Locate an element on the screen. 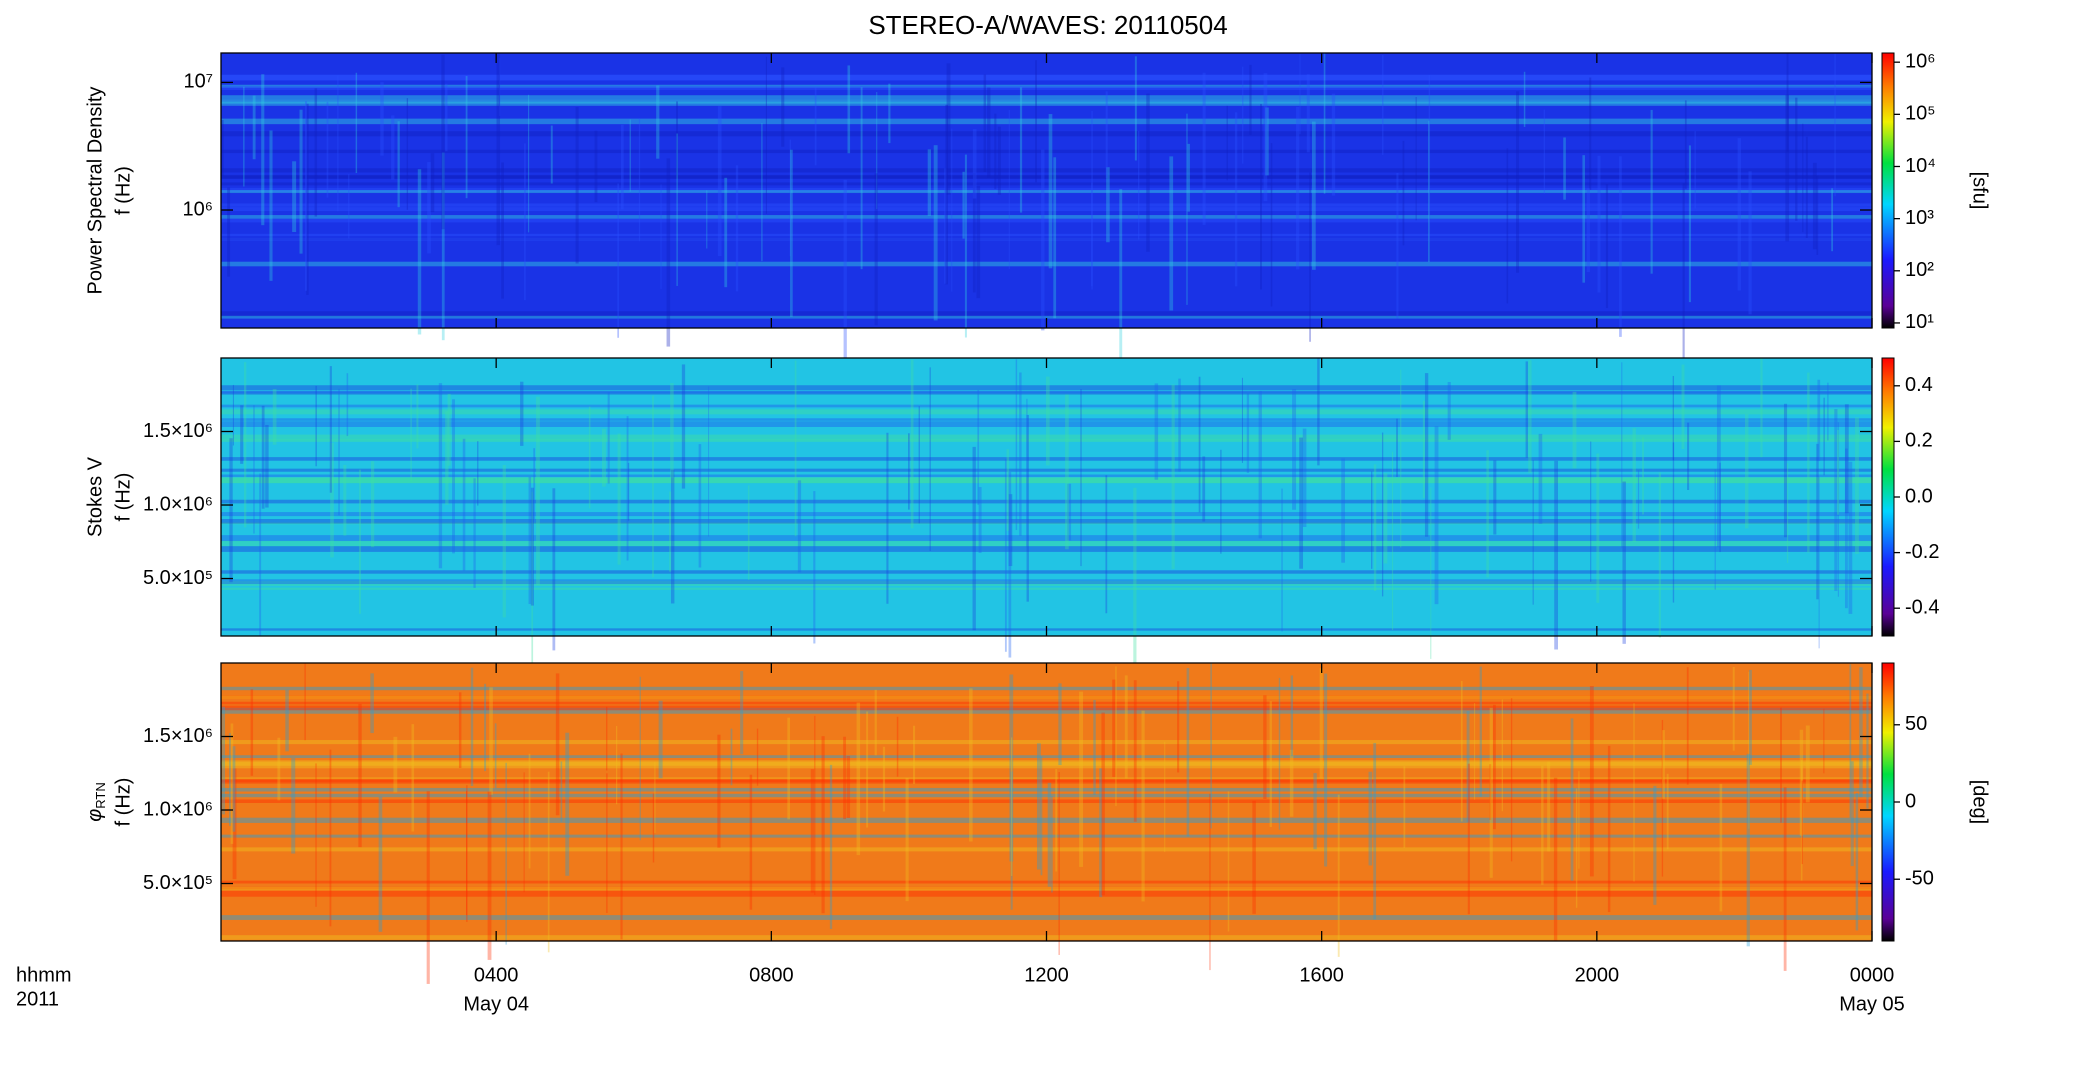 The image size is (2096, 1080). y-axis-symbol: φ is located at coordinates (95, 815).